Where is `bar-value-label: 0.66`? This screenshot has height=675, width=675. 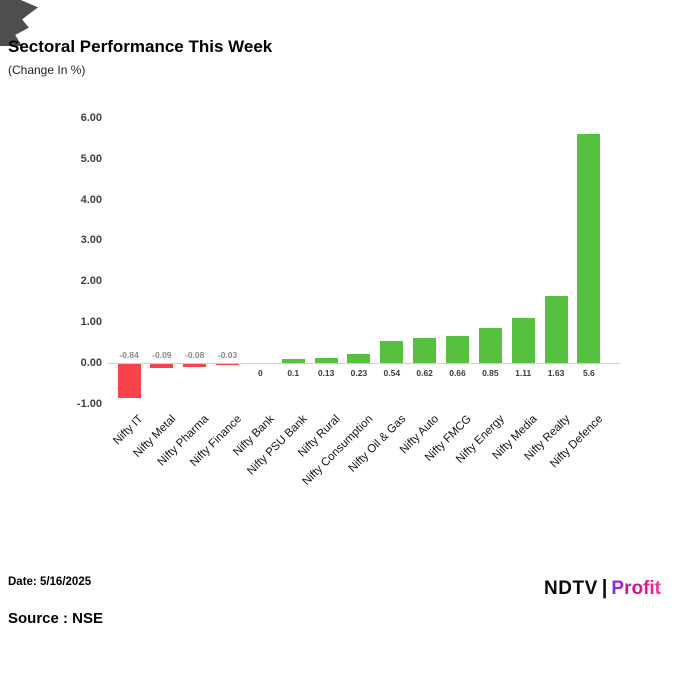 bar-value-label: 0.66 is located at coordinates (457, 373).